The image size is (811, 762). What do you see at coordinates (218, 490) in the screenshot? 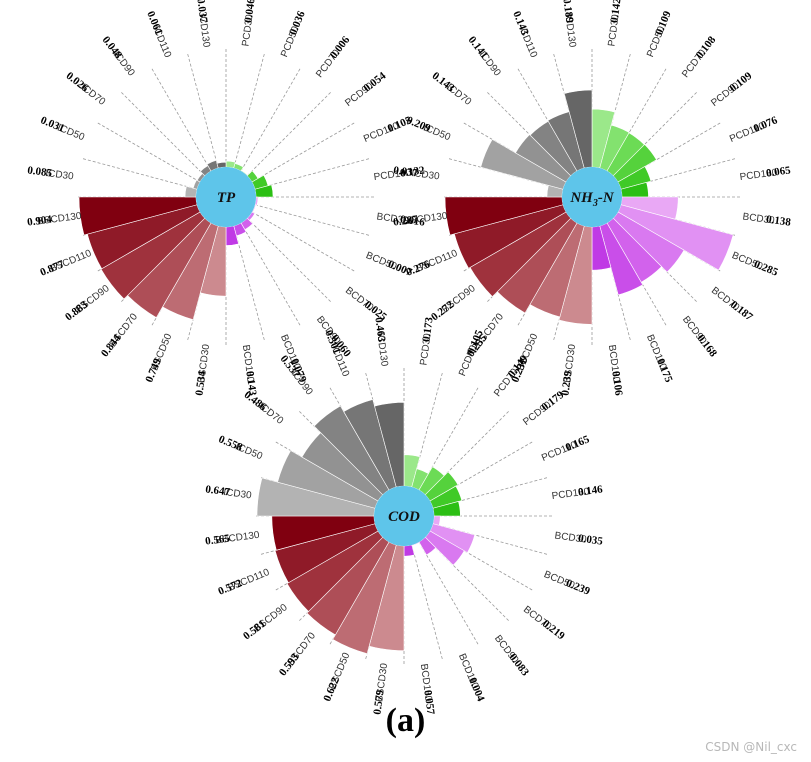
I see `value-label: 0.647` at bounding box center [218, 490].